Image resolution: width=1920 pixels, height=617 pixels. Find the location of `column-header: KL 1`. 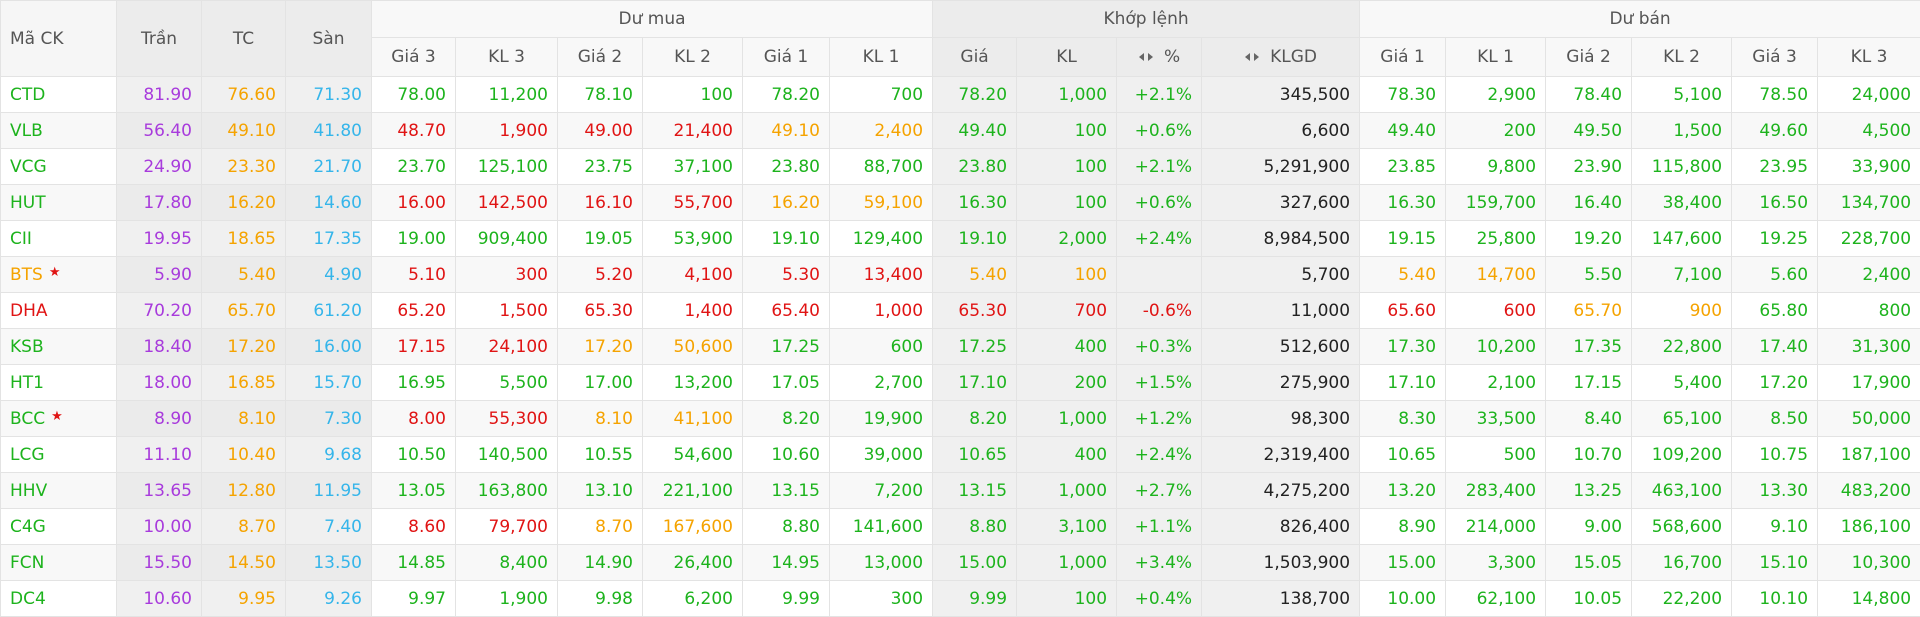

column-header: KL 1 is located at coordinates (881, 57).